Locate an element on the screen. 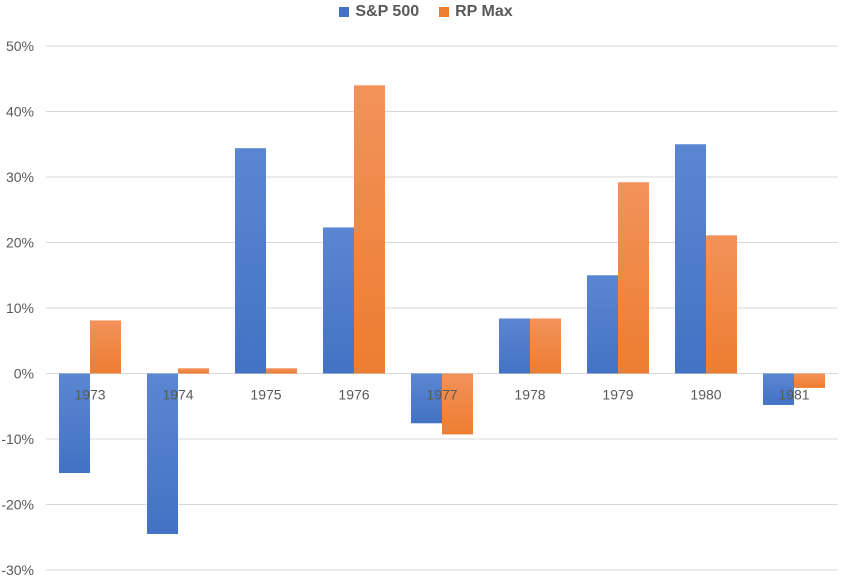 The image size is (852, 579). x-tick-label: 1980 is located at coordinates (705, 395).